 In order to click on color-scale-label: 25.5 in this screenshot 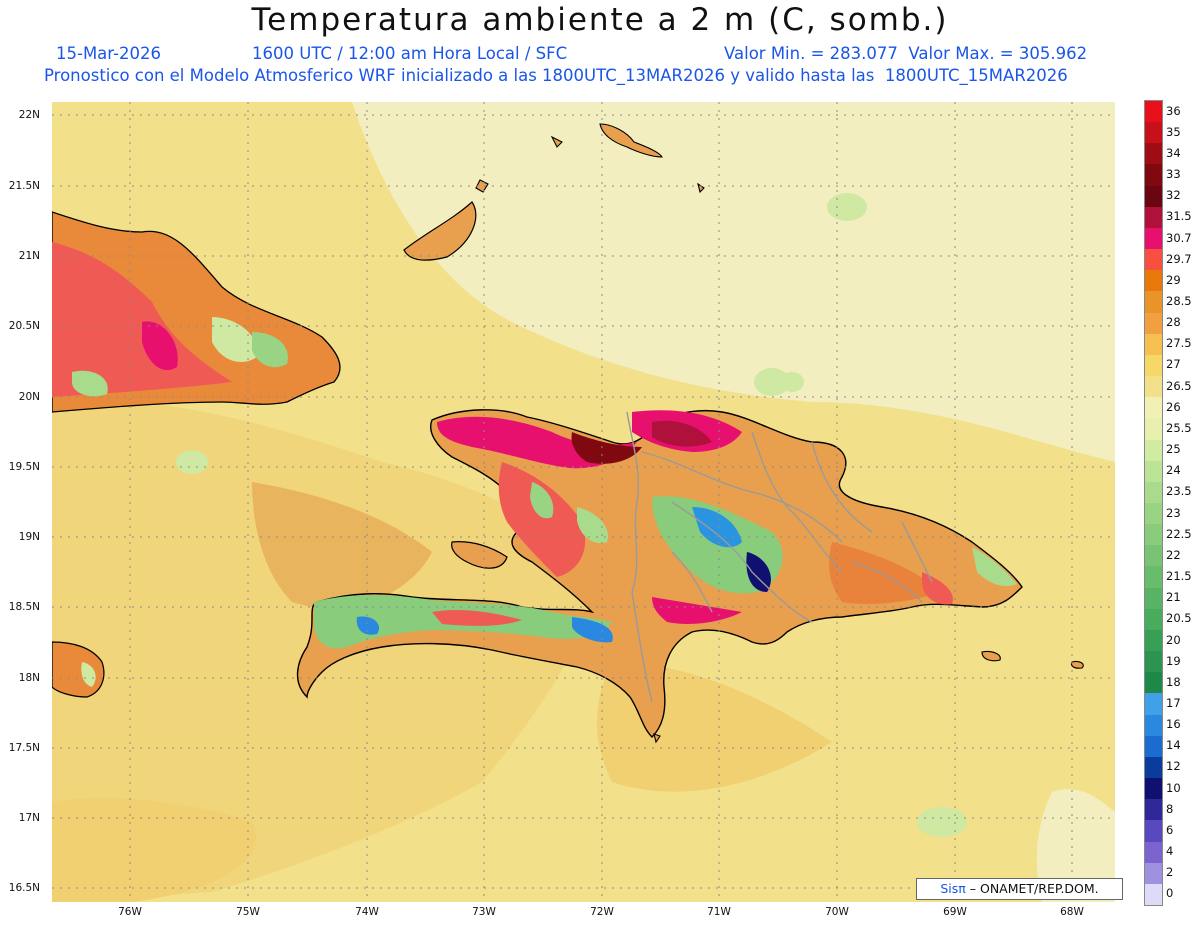, I will do `click(1179, 427)`.